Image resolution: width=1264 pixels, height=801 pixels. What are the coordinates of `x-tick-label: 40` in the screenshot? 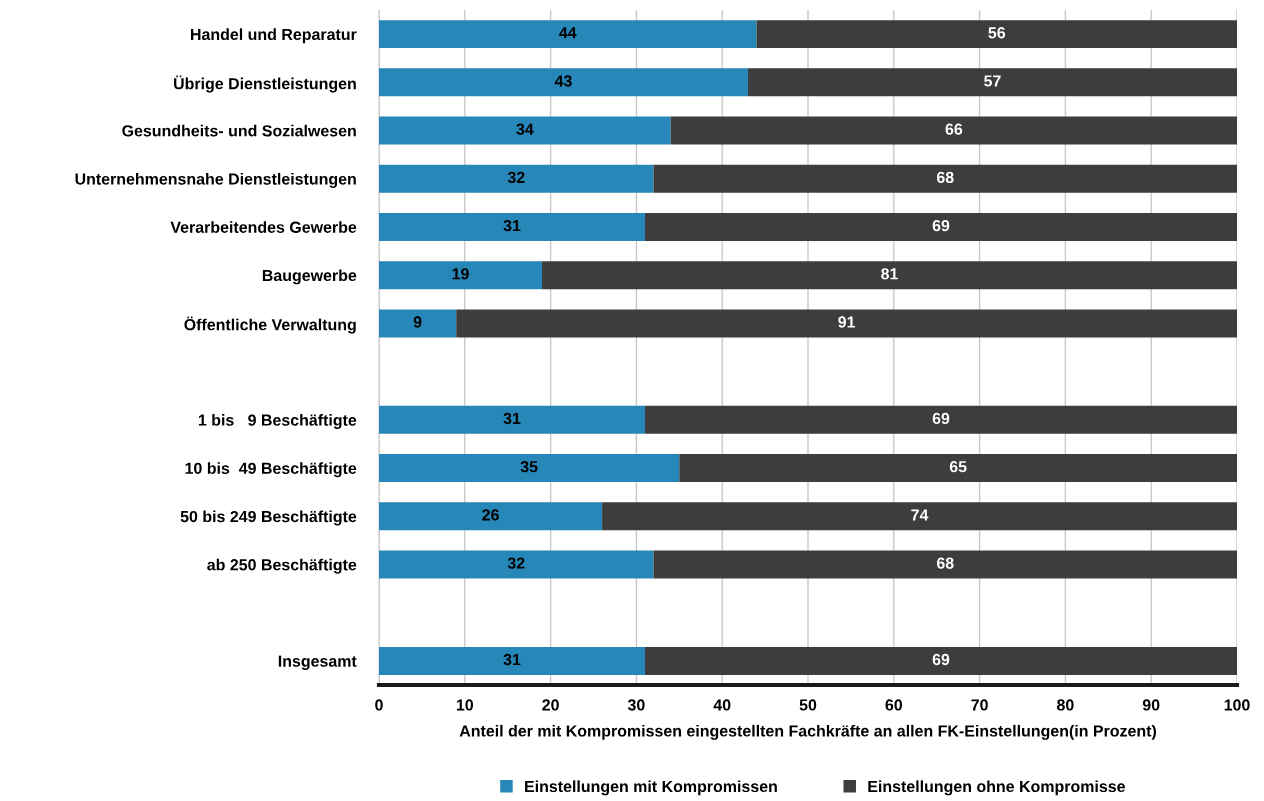 It's located at (722, 705).